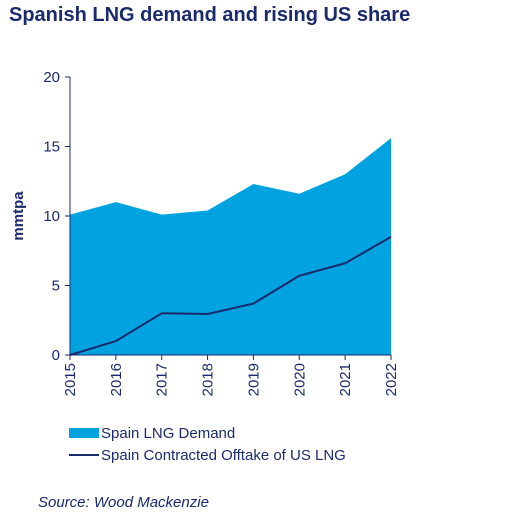 The image size is (505, 528). I want to click on x-tick-label: 2015, so click(70, 379).